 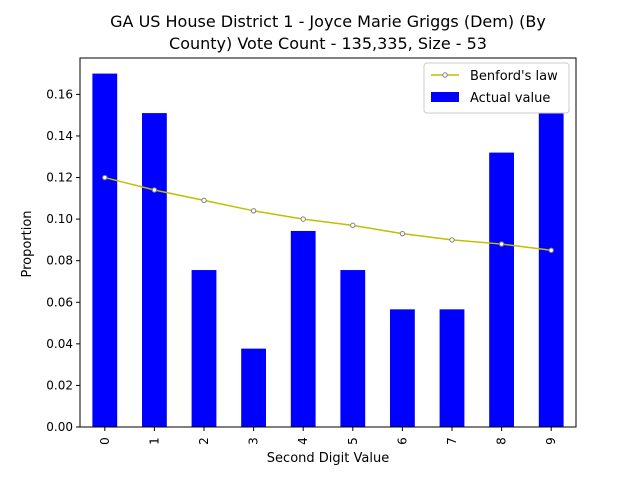 I want to click on x-tick-label: 1, so click(x=154, y=441).